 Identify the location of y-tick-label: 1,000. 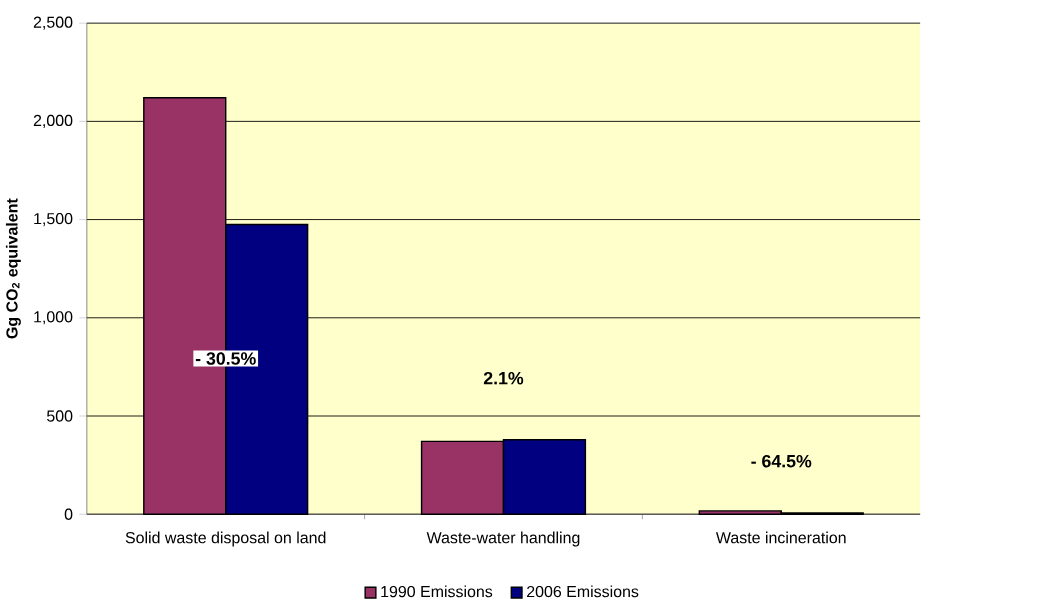
(53, 318).